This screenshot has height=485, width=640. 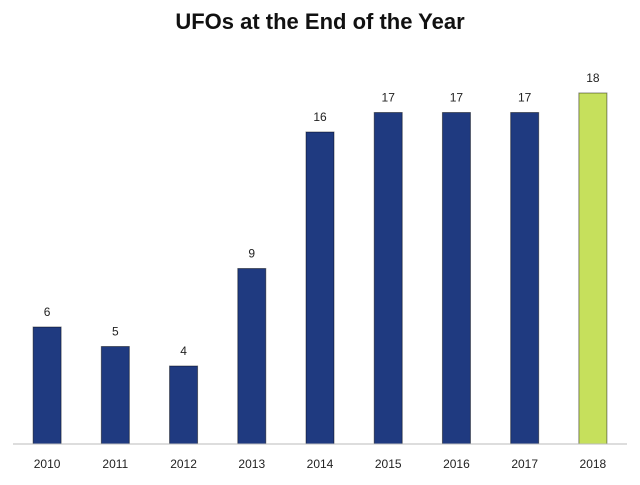 What do you see at coordinates (183, 351) in the screenshot?
I see `data-label: 4` at bounding box center [183, 351].